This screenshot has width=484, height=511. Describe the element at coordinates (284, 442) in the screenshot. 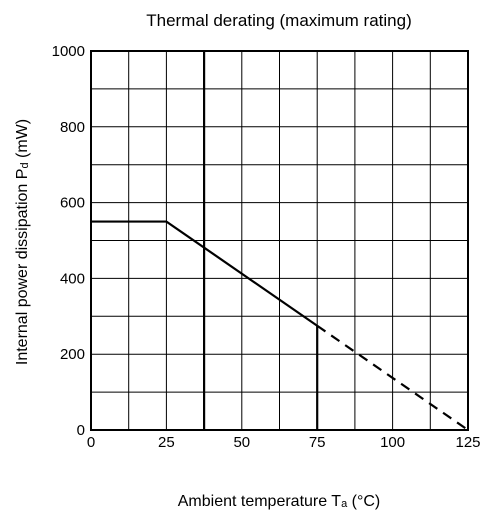

I see `x-tick-labels: 0 25 50 75 100 125` at that location.